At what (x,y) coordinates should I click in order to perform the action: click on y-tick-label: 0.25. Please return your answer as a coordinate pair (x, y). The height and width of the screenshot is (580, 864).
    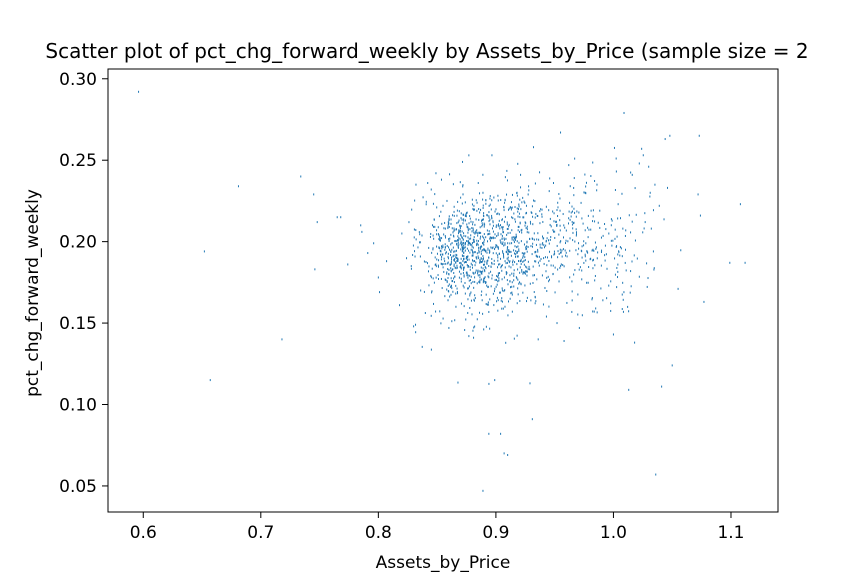
    Looking at the image, I should click on (78, 161).